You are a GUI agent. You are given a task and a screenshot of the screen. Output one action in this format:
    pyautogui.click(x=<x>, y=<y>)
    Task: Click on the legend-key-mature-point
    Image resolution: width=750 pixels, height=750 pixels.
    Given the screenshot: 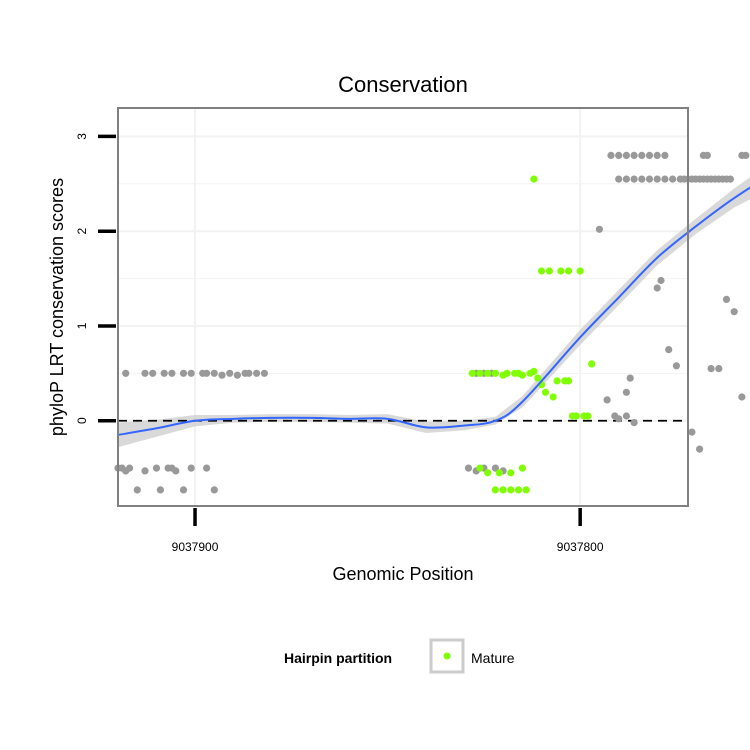 What is the action you would take?
    pyautogui.click(x=447, y=656)
    